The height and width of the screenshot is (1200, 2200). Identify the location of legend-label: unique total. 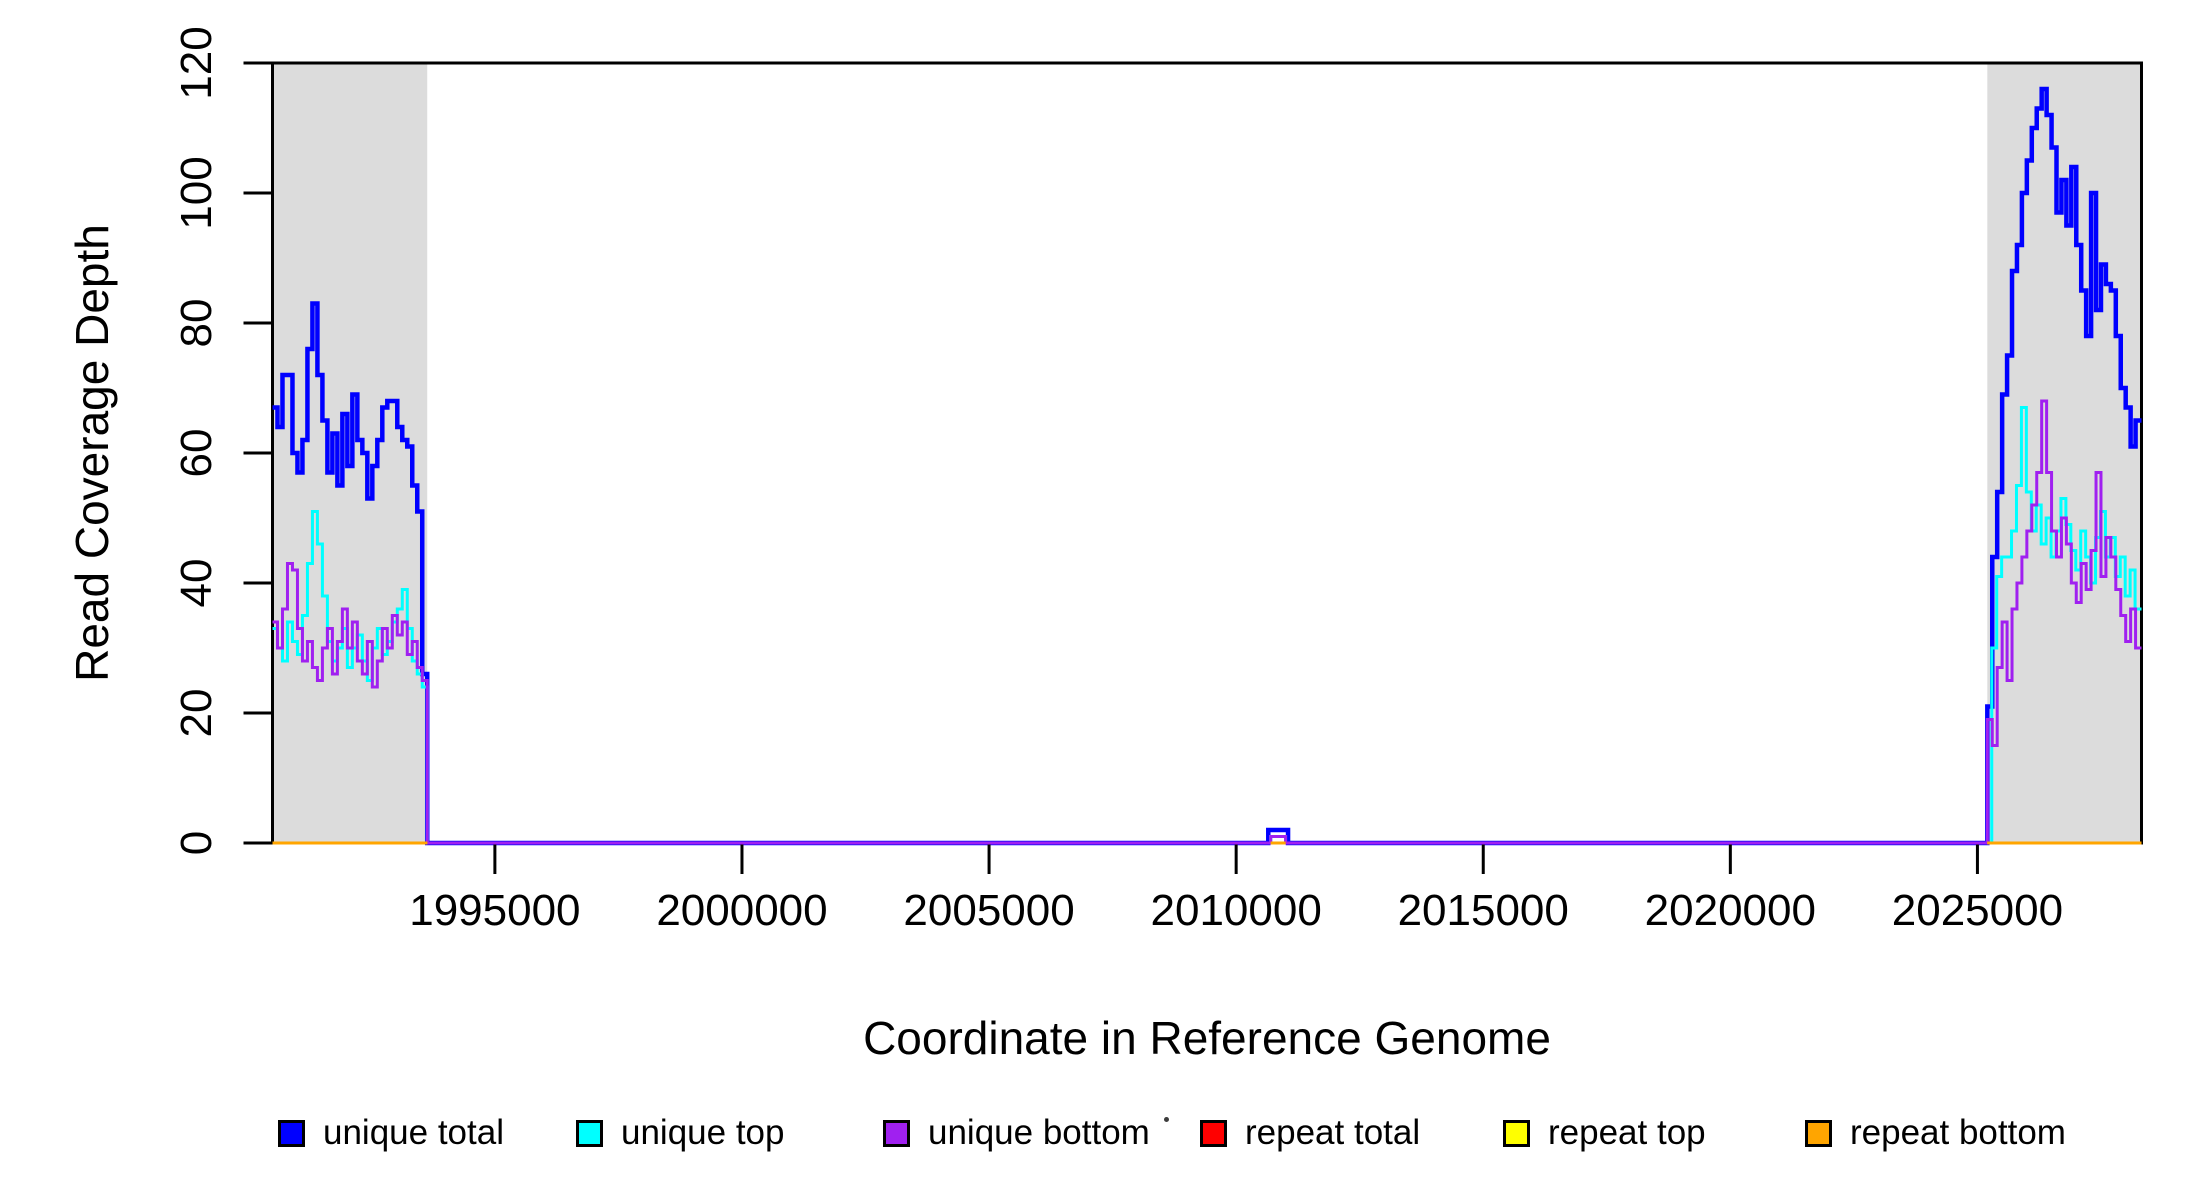
(413, 1132).